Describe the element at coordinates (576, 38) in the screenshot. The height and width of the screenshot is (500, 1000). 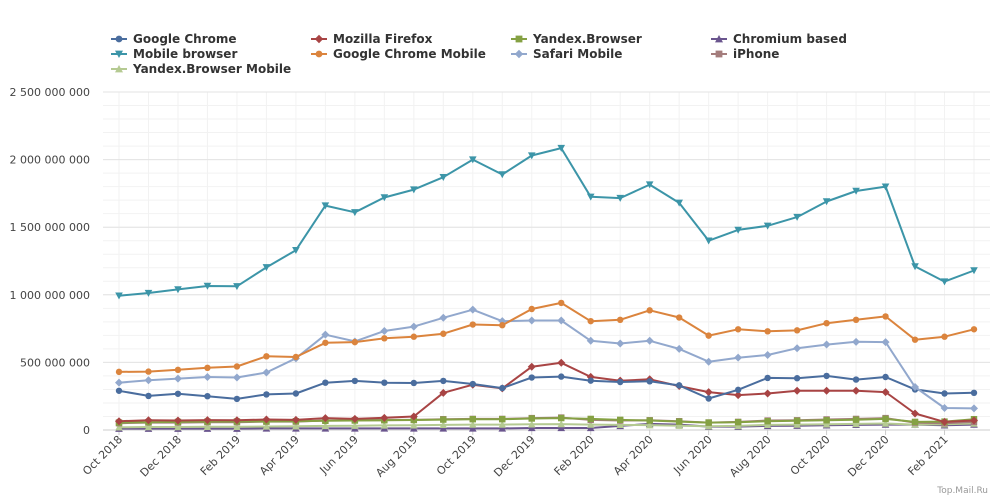
I see `legend-item-yandex-browser: Yandex.Browser` at that location.